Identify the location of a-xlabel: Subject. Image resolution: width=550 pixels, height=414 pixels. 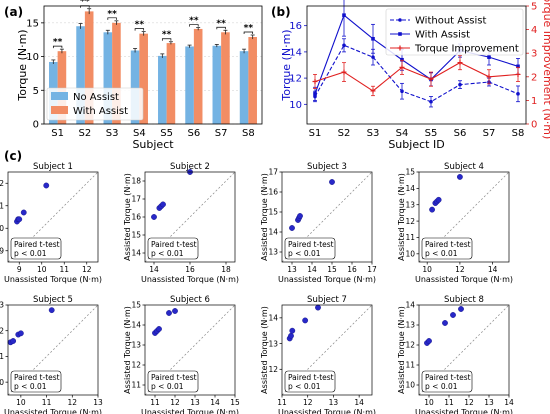
(153, 144).